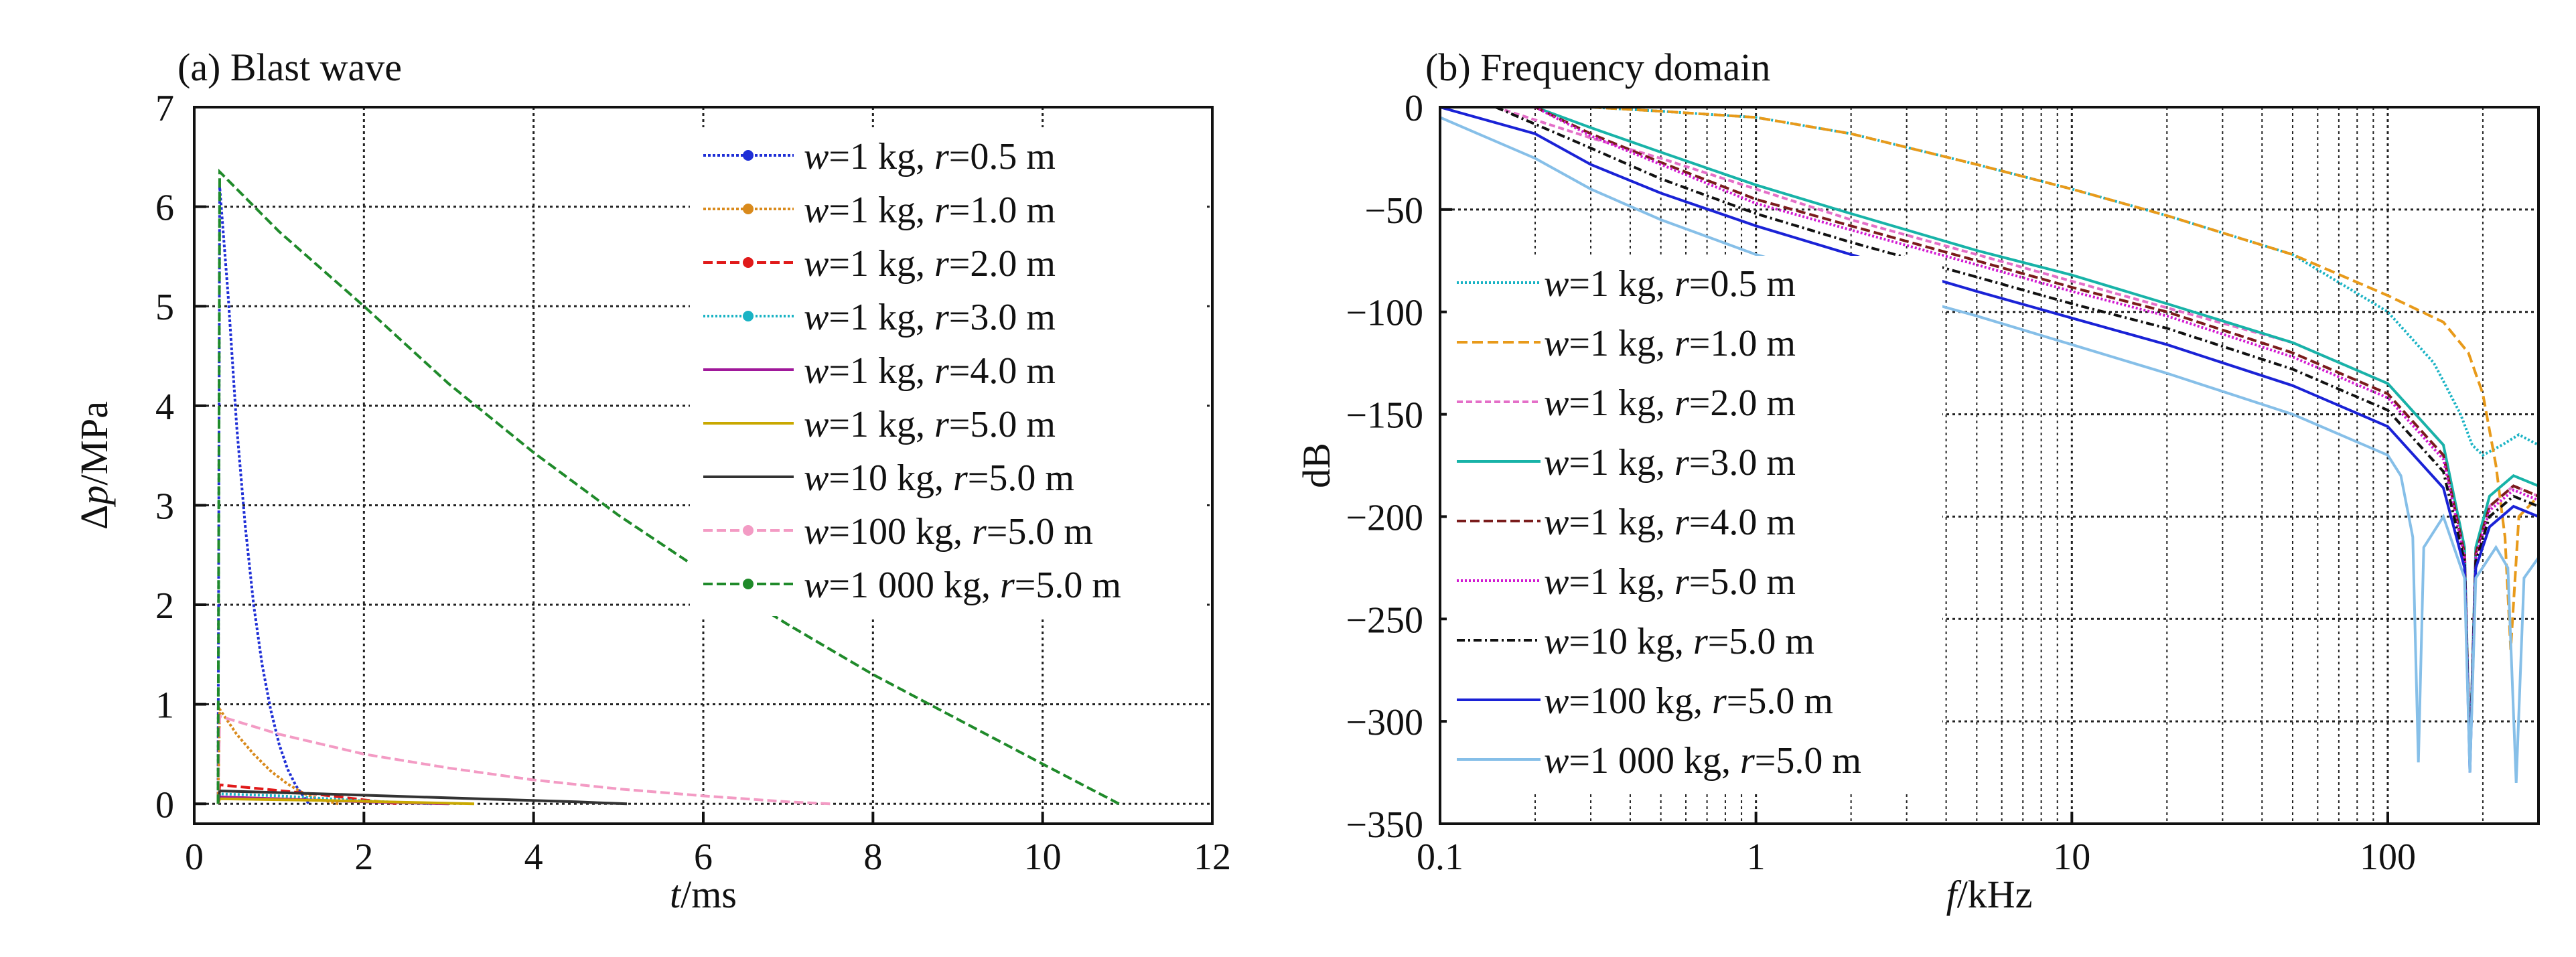 The image size is (2576, 957). I want to click on panel-a-legend-label-0: w=1 kg, r=0.5 m, so click(930, 156).